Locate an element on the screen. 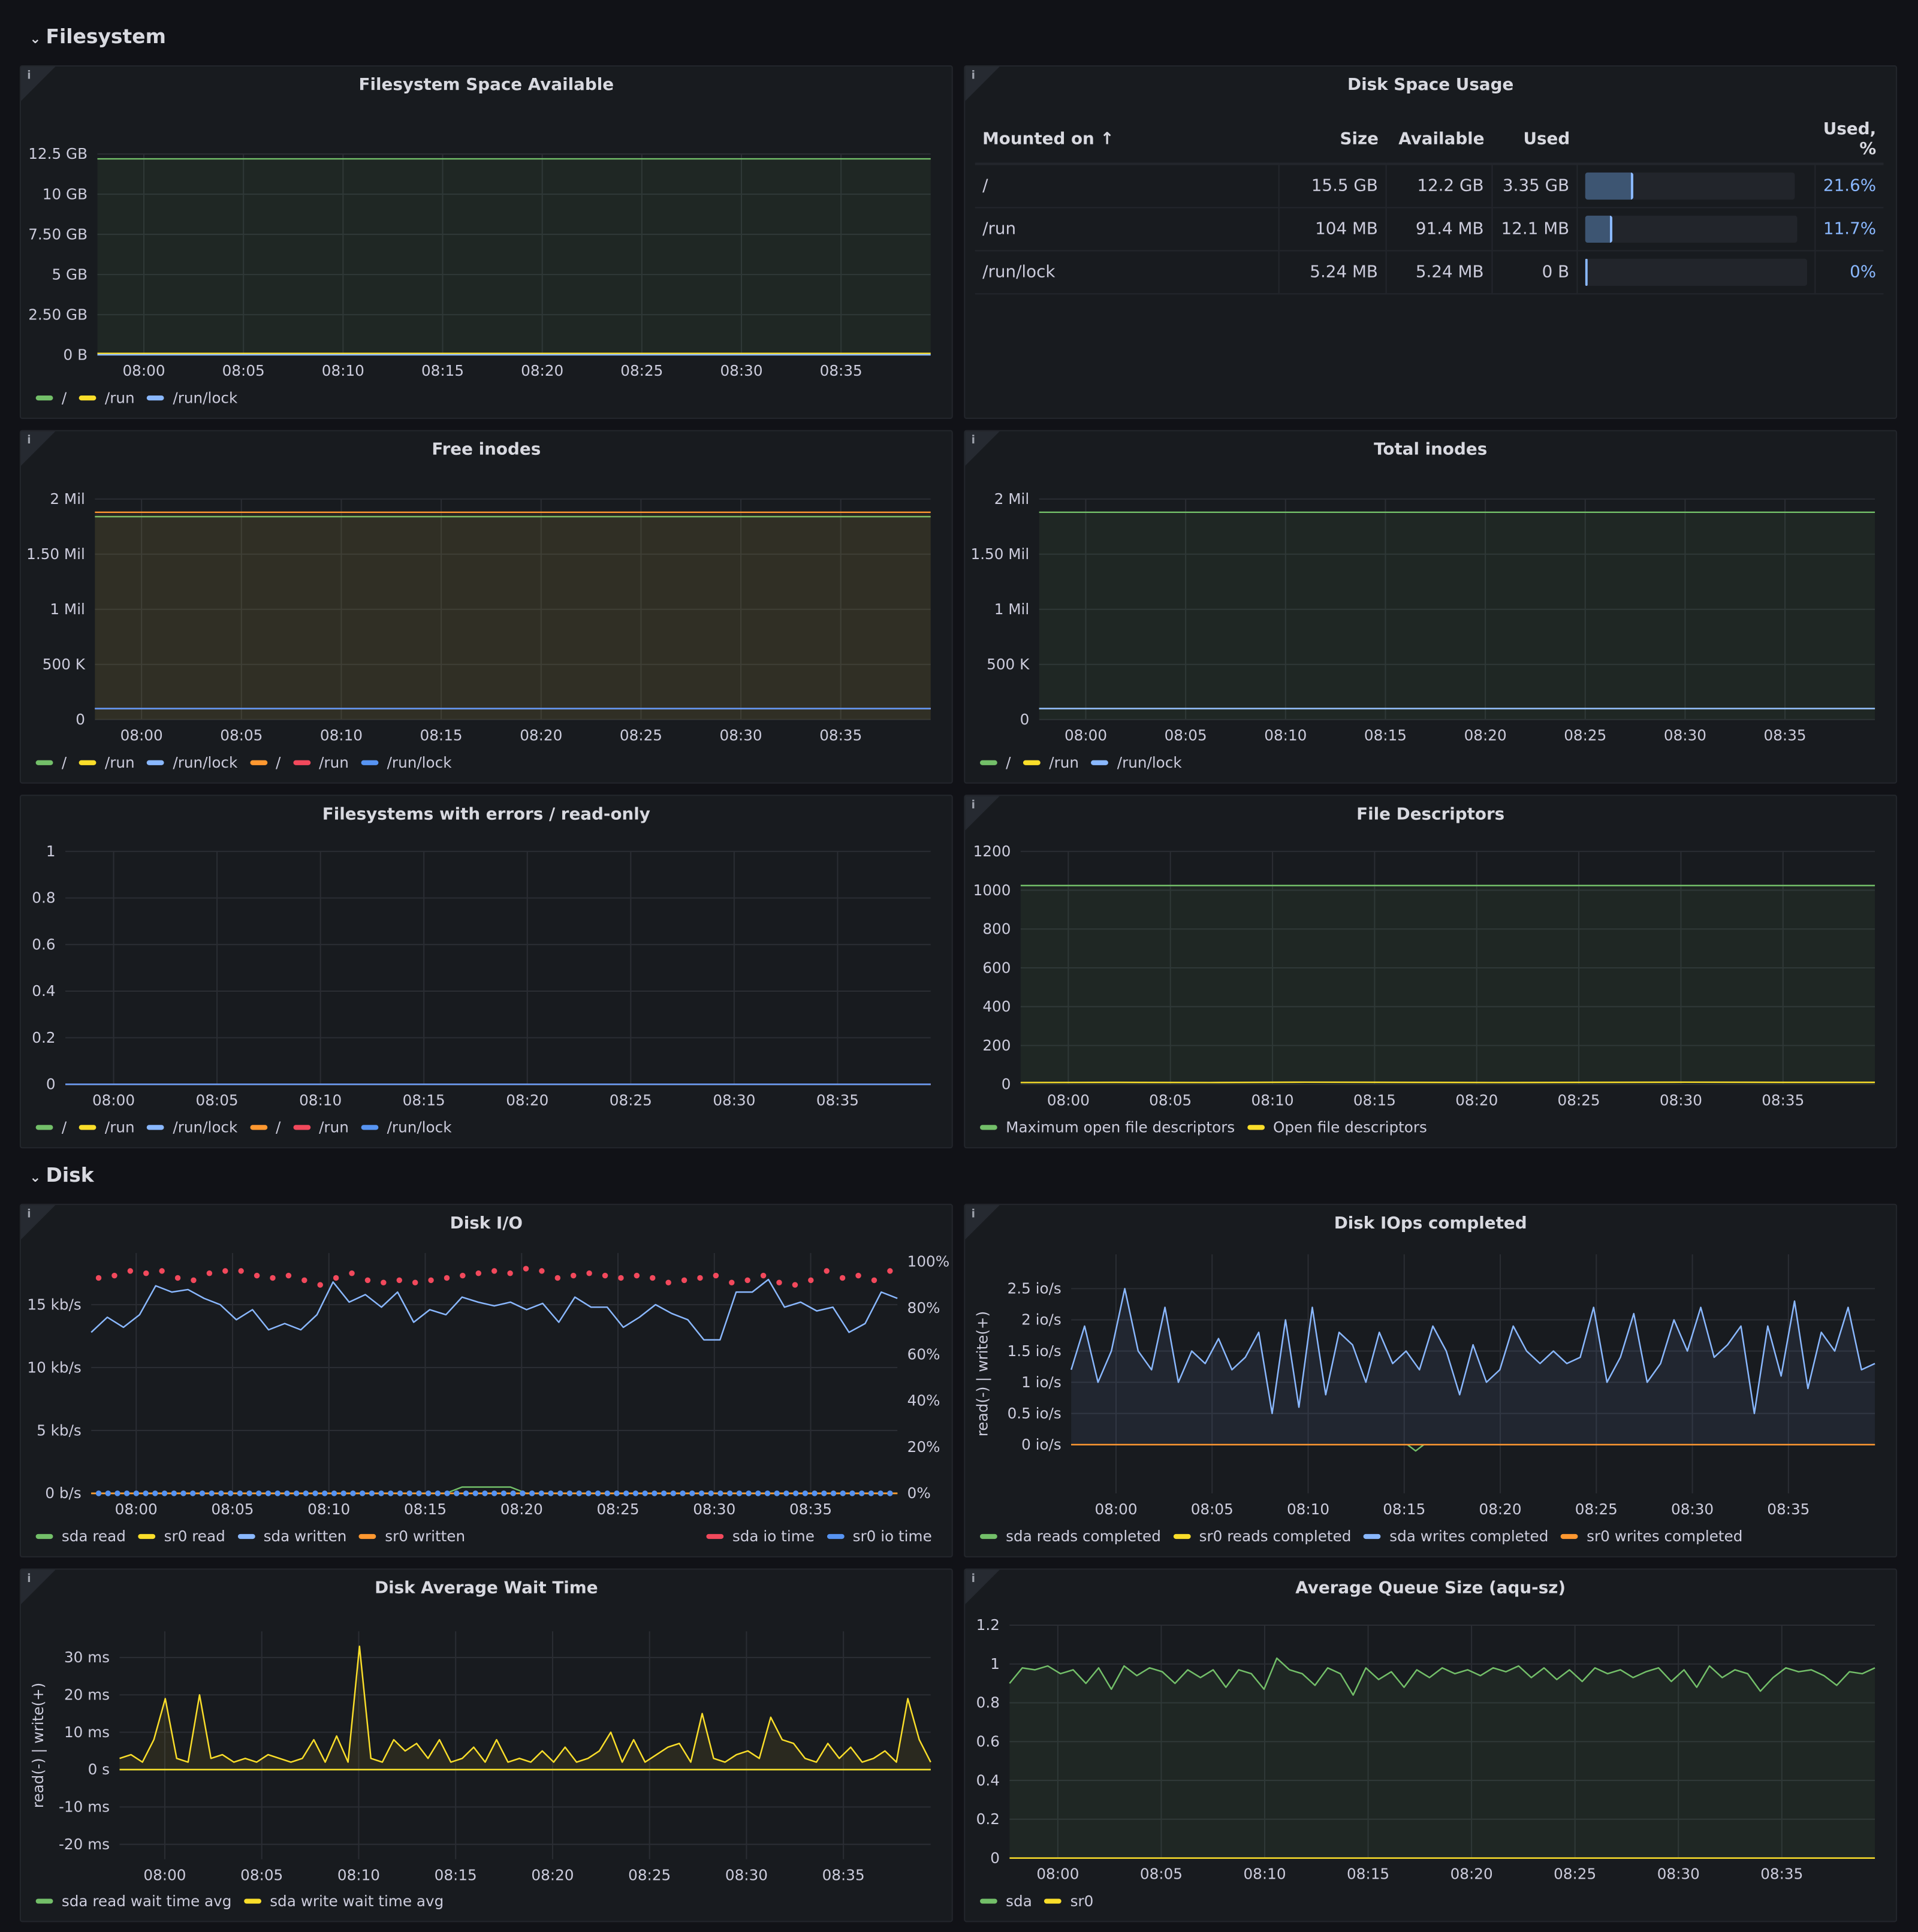 The height and width of the screenshot is (1932, 1918). legend-item: Open file descriptors is located at coordinates (1337, 1127).